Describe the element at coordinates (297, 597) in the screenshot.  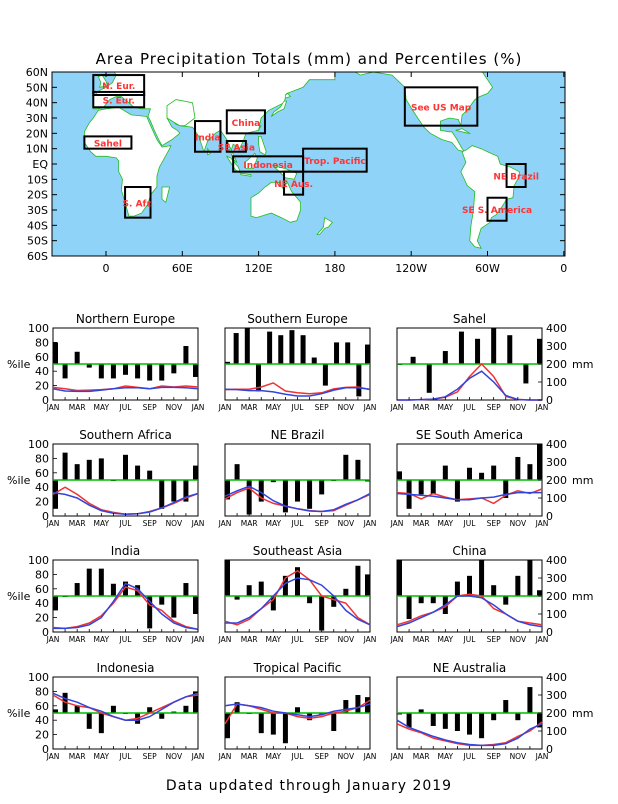
I see `observed-line` at that location.